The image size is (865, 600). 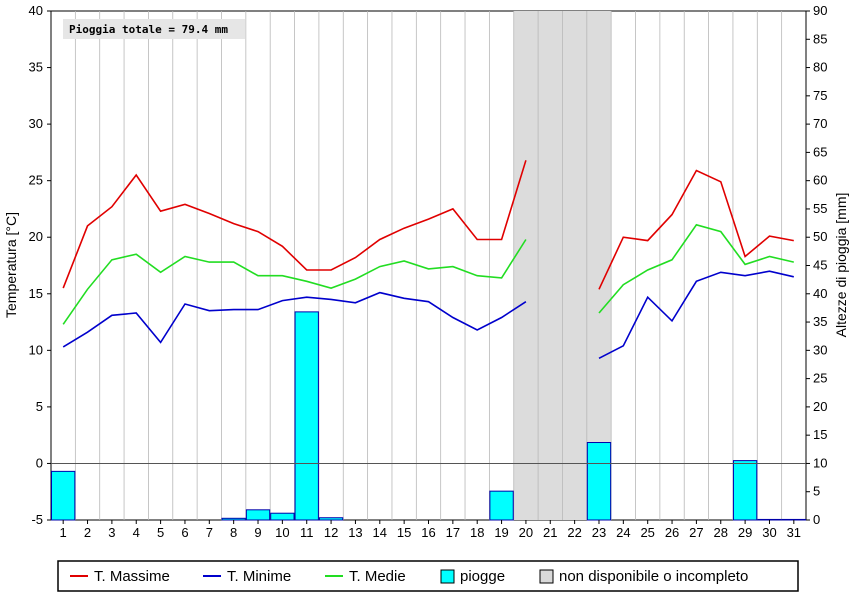 What do you see at coordinates (111, 532) in the screenshot?
I see `x-tick-label: 3` at bounding box center [111, 532].